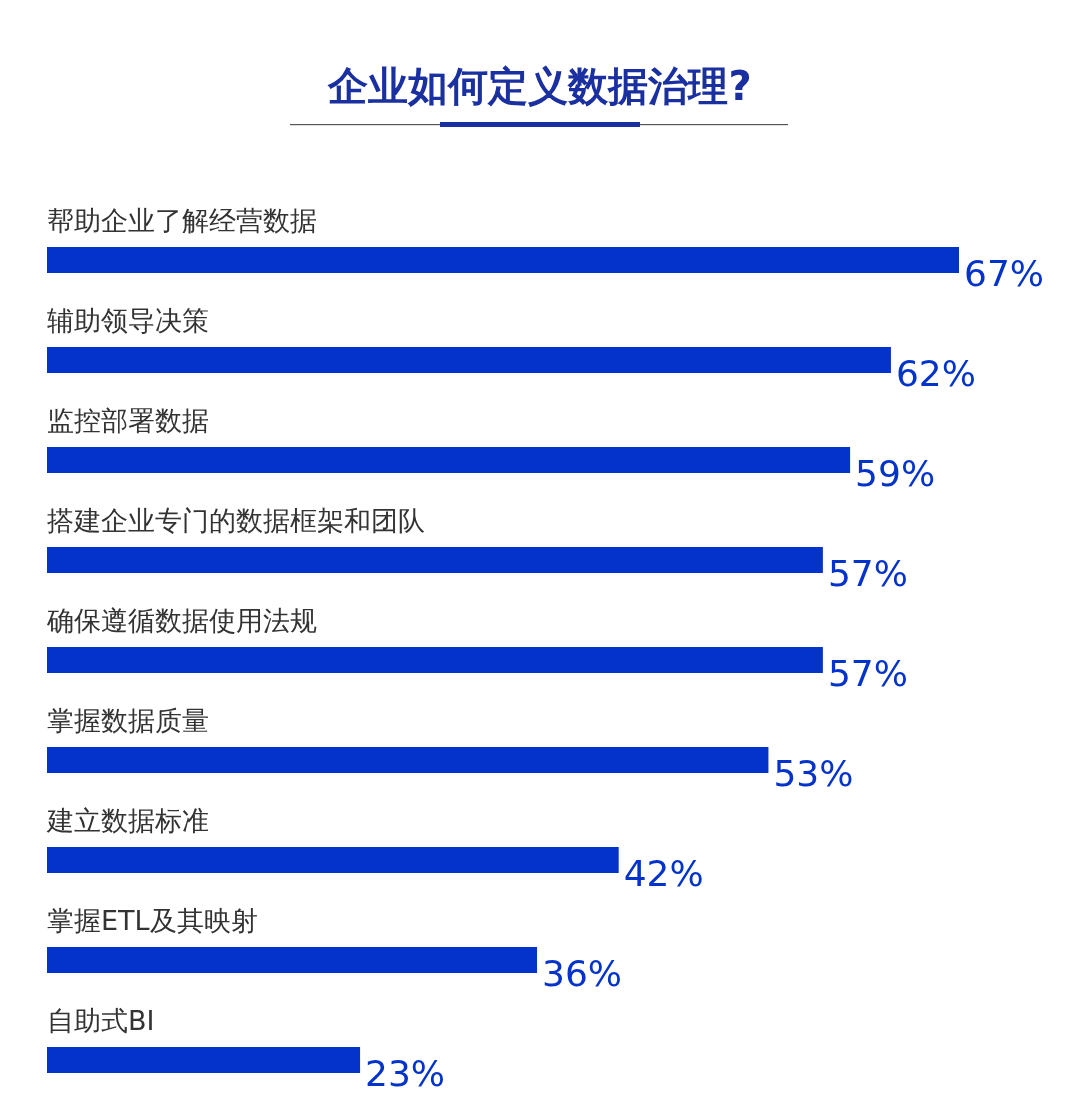  Describe the element at coordinates (539, 86) in the screenshot. I see `chart-title: 企业如何定义数据治理?` at that location.